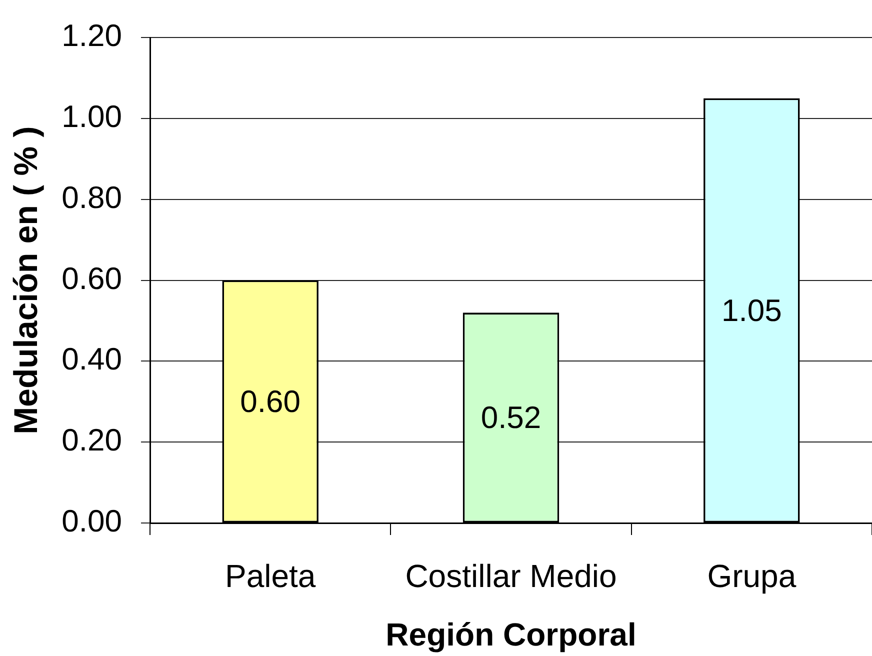 The image size is (872, 656). Describe the element at coordinates (751, 310) in the screenshot. I see `data-label: 1.05` at that location.